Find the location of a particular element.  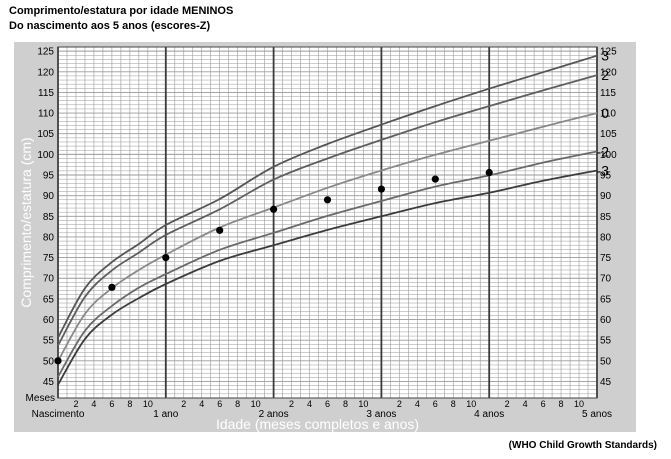

x-year-label: 4 anos is located at coordinates (489, 414).